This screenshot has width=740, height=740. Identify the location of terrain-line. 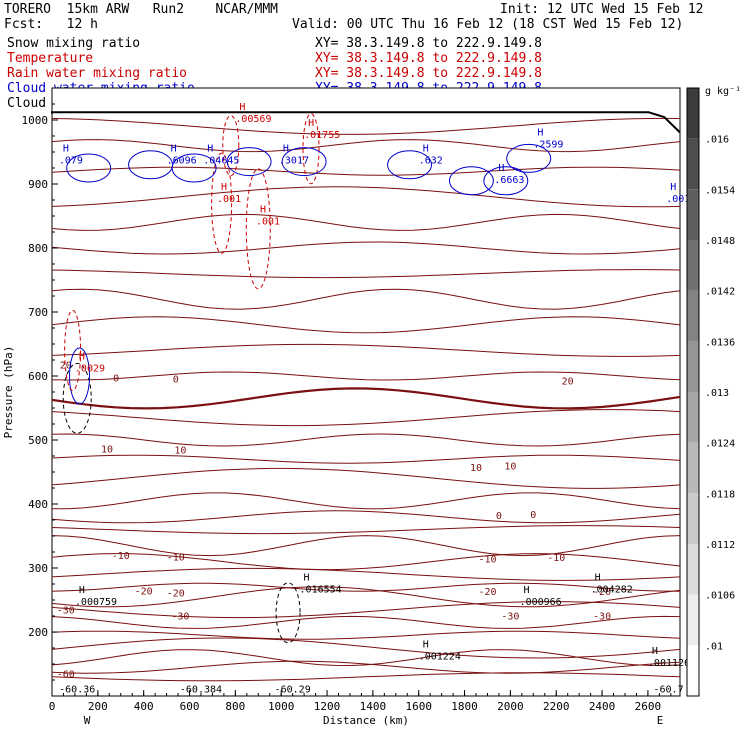
(366, 122).